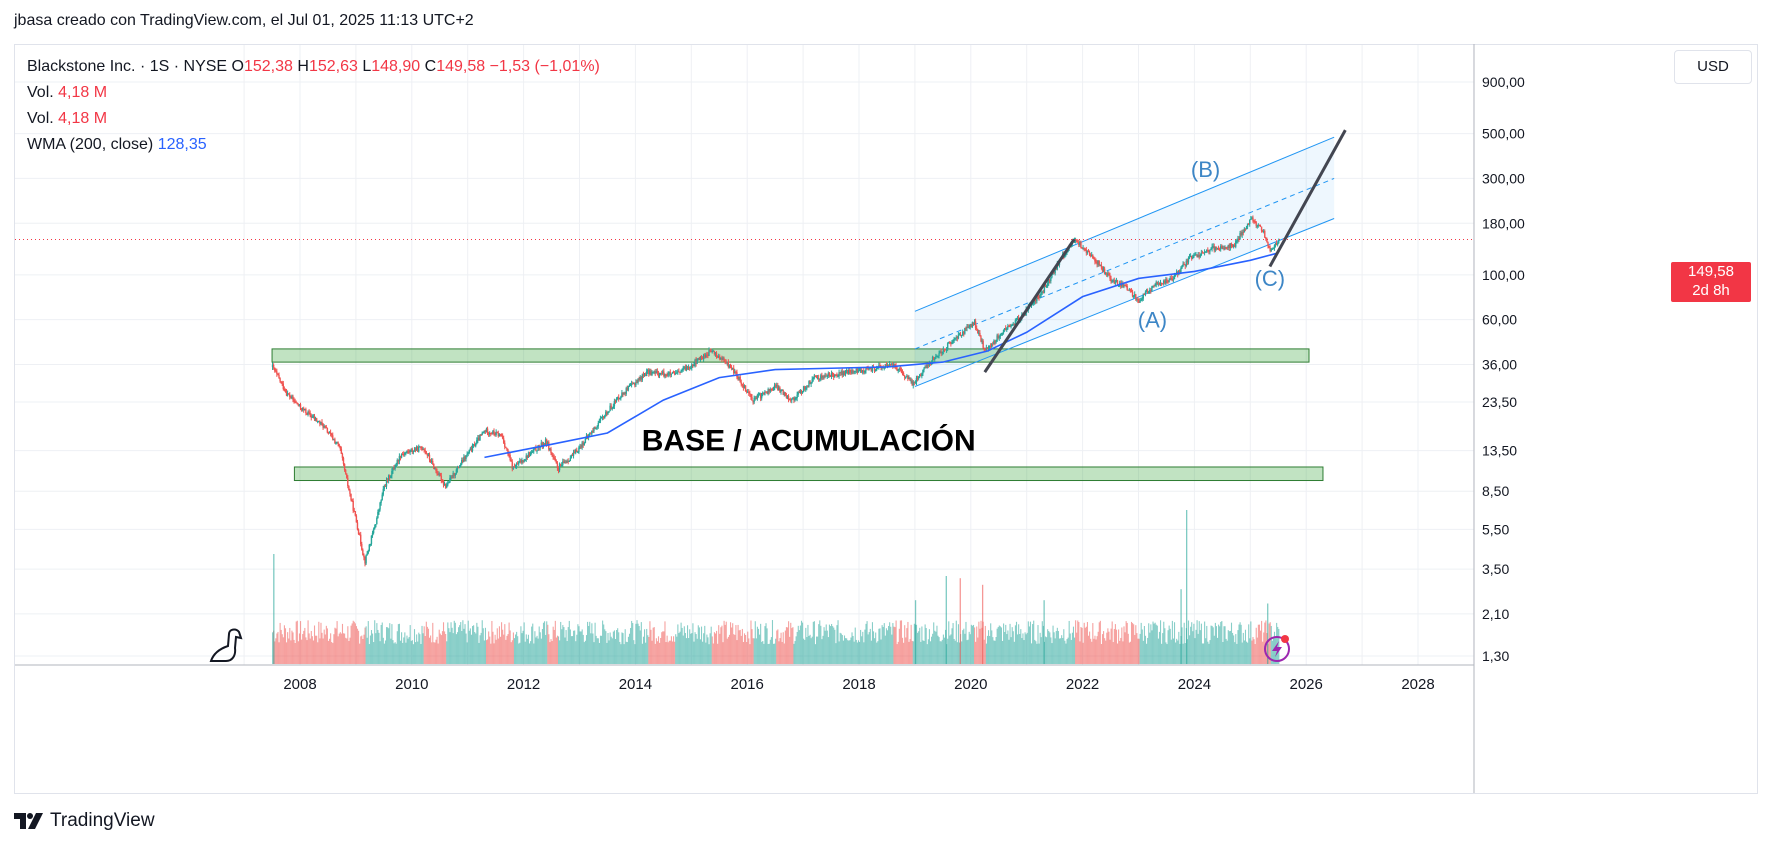  I want to click on currency-button: USD, so click(1713, 67).